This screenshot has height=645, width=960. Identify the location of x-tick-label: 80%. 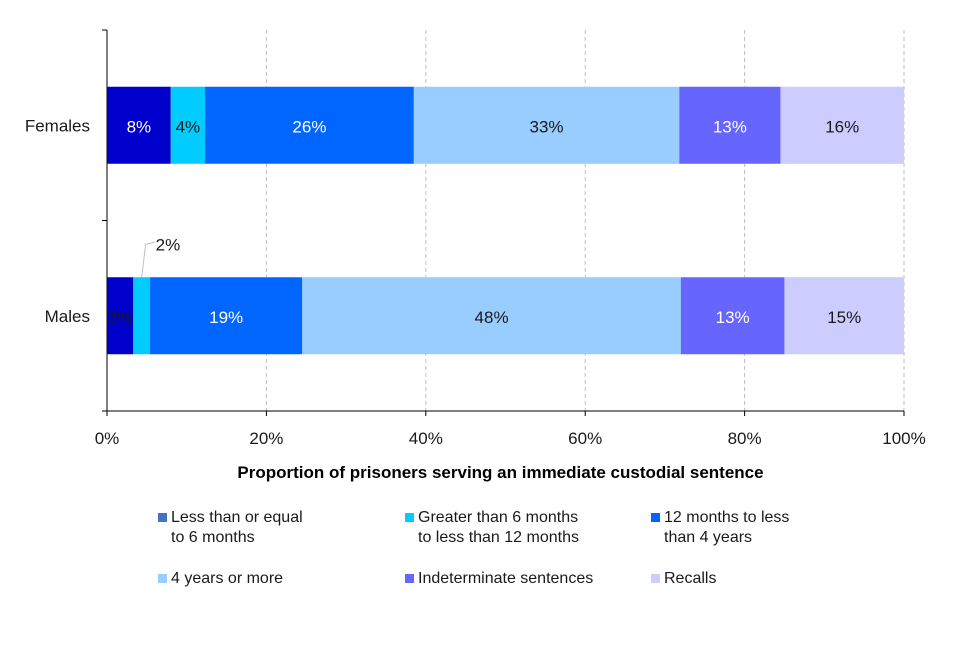
(745, 438).